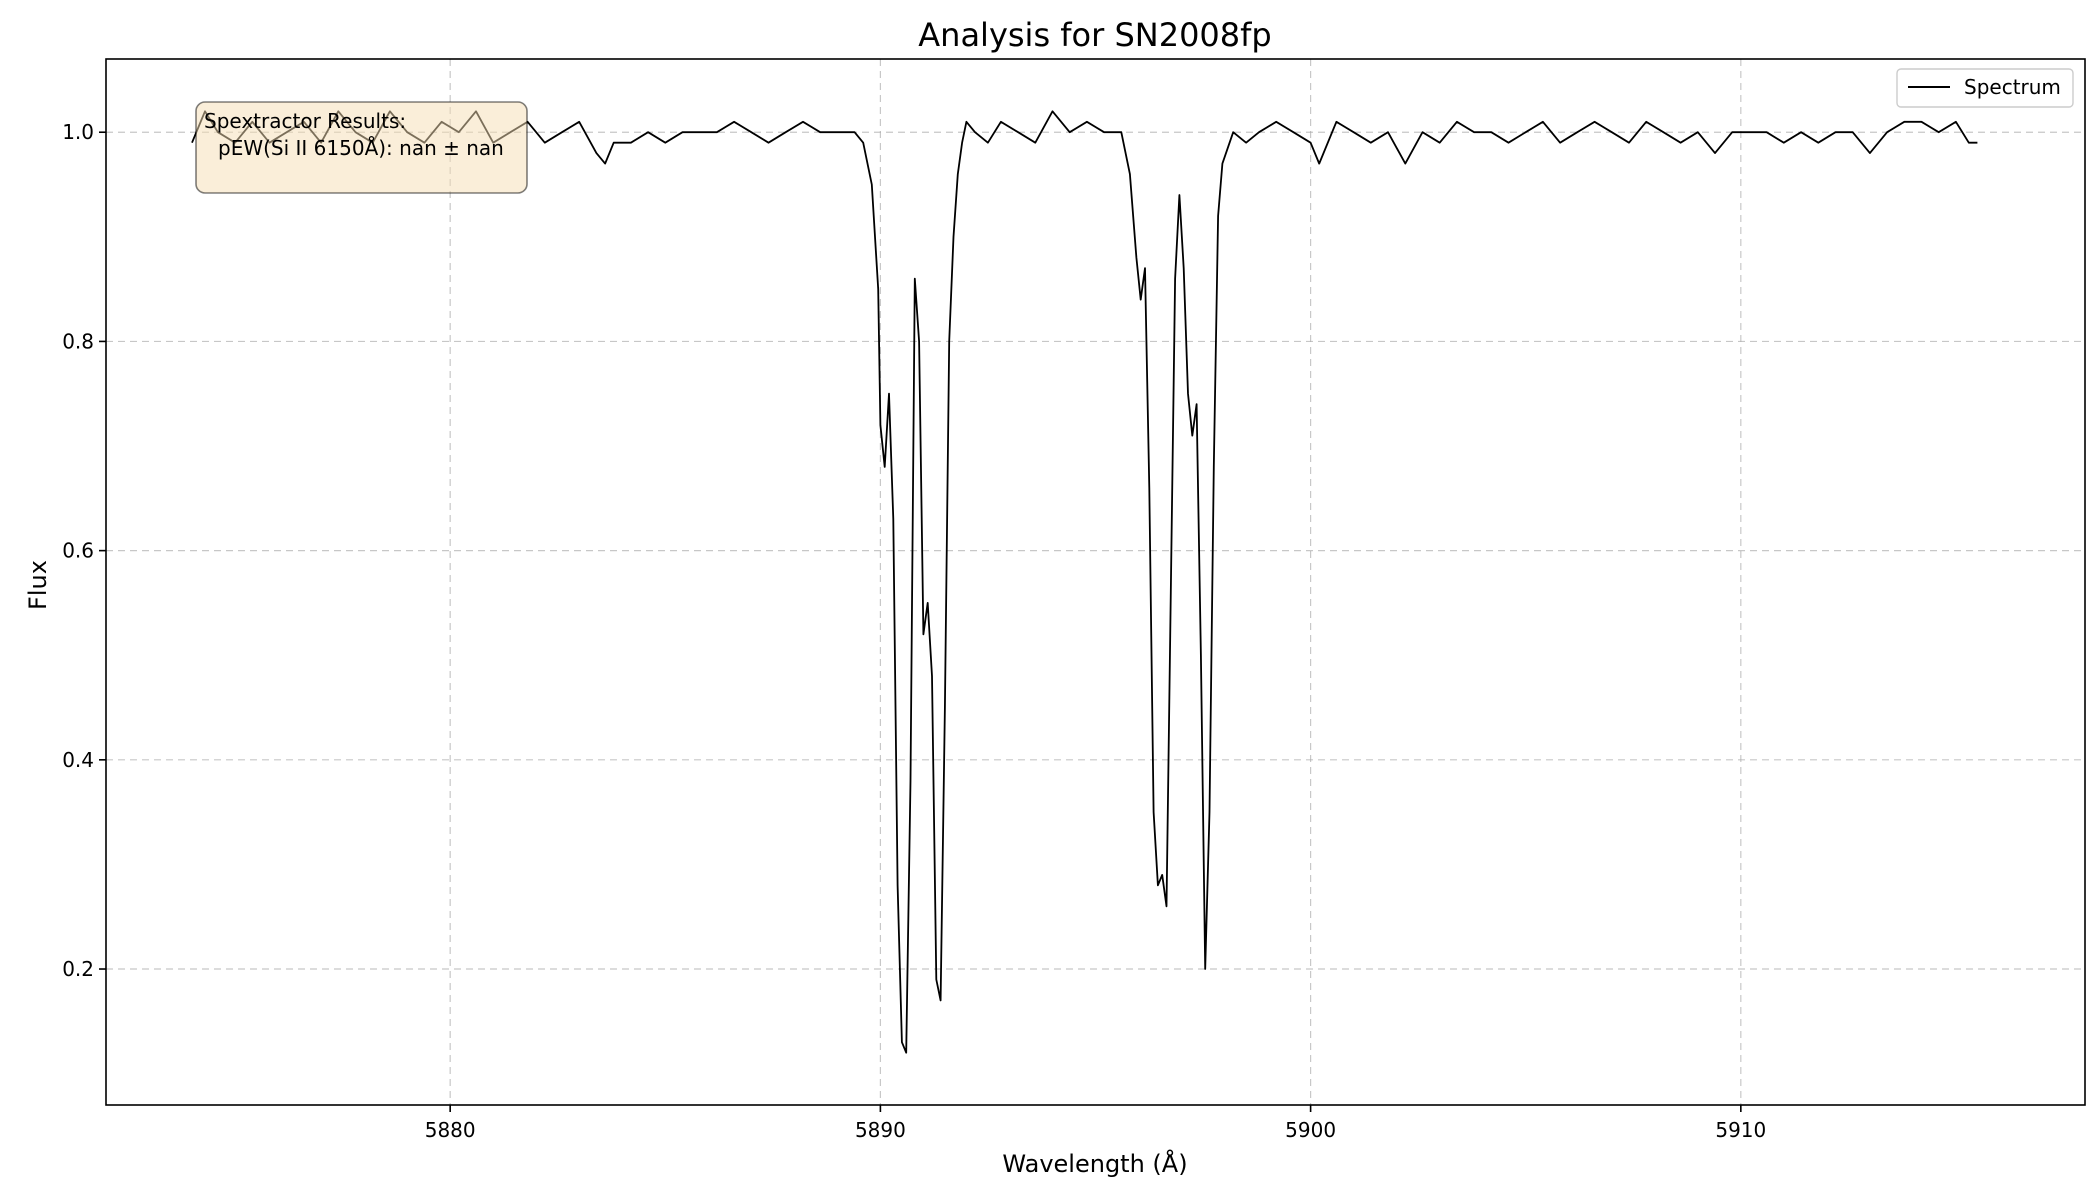 This screenshot has width=2100, height=1204. I want to click on y-tick-label-0.6: 0.6, so click(78, 551).